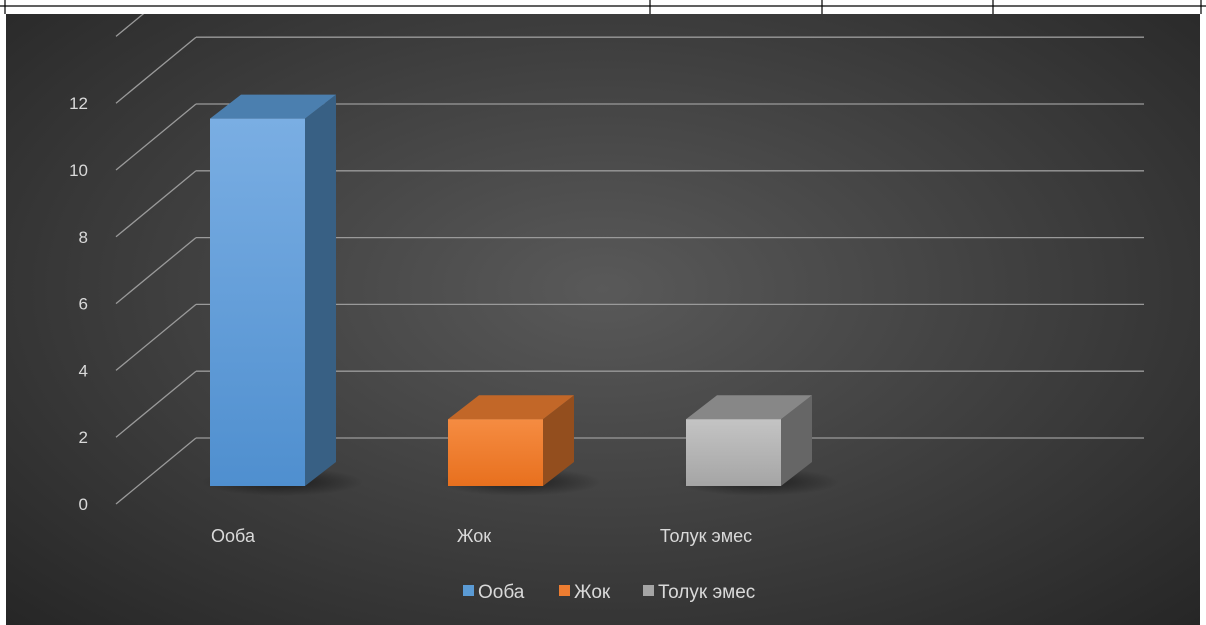 This screenshot has width=1206, height=625. What do you see at coordinates (78, 170) in the screenshot?
I see `y-tick-label: 10` at bounding box center [78, 170].